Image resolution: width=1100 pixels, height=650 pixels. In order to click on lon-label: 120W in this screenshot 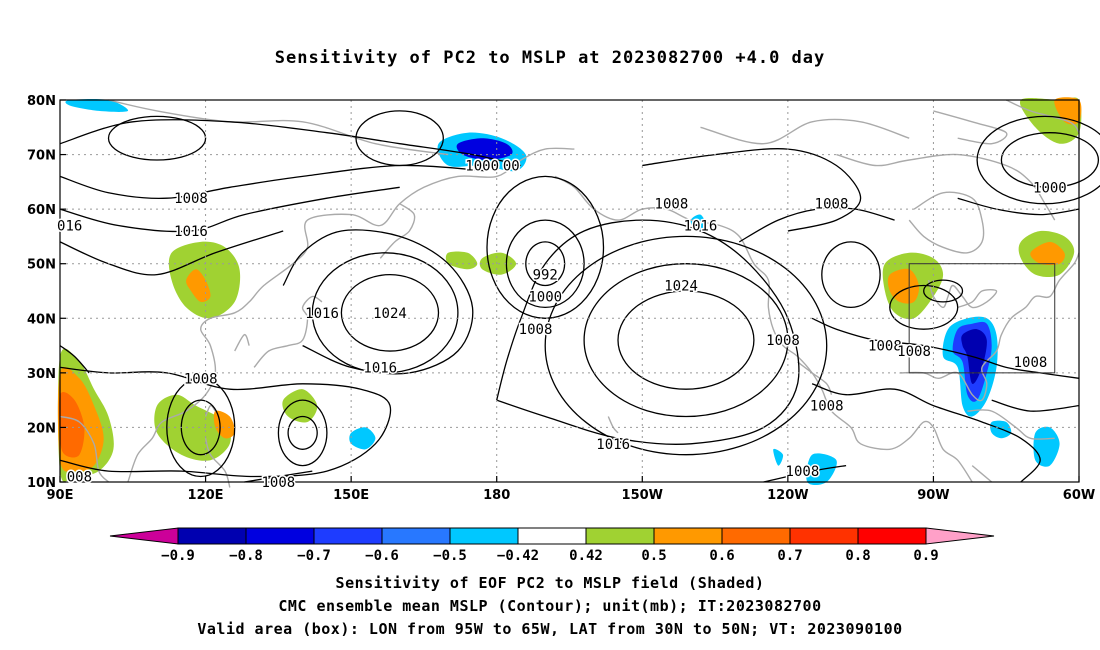, I will do `click(787, 495)`.